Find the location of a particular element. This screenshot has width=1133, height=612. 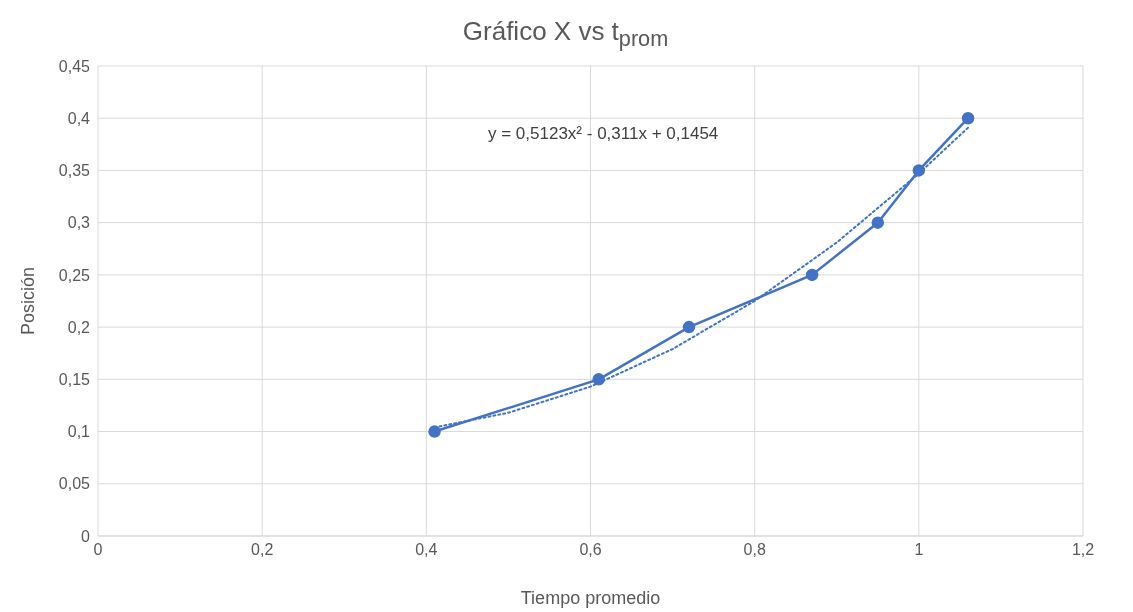

y-tick-label: 0,05 is located at coordinates (74, 484).